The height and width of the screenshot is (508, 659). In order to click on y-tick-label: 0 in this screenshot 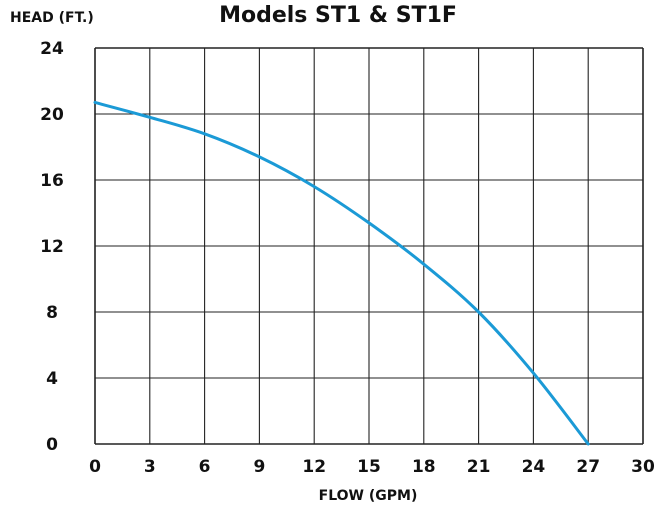, I will do `click(52, 445)`.